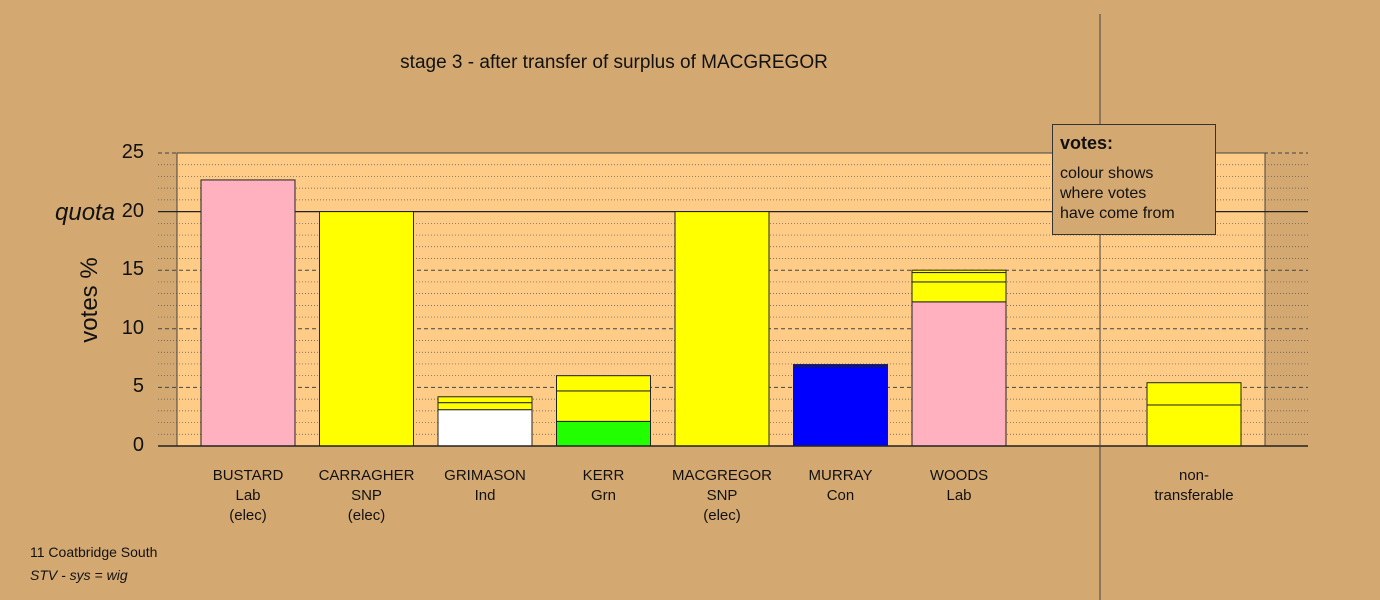  Describe the element at coordinates (132, 269) in the screenshot. I see `y-tick-label: 15` at that location.